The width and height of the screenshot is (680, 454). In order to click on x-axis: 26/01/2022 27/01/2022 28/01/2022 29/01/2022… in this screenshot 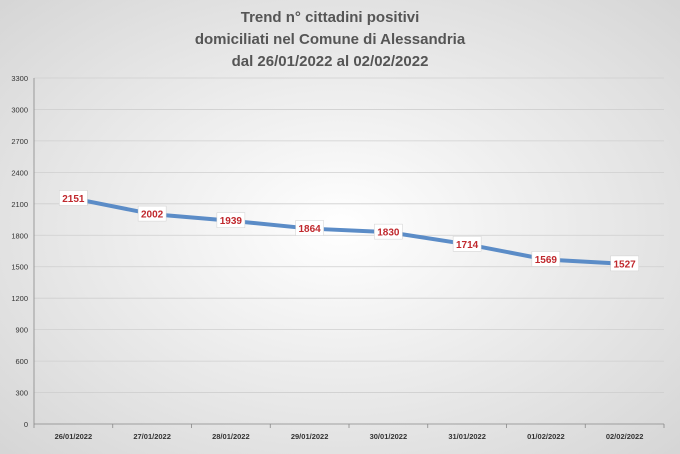, I will do `click(349, 432)`.